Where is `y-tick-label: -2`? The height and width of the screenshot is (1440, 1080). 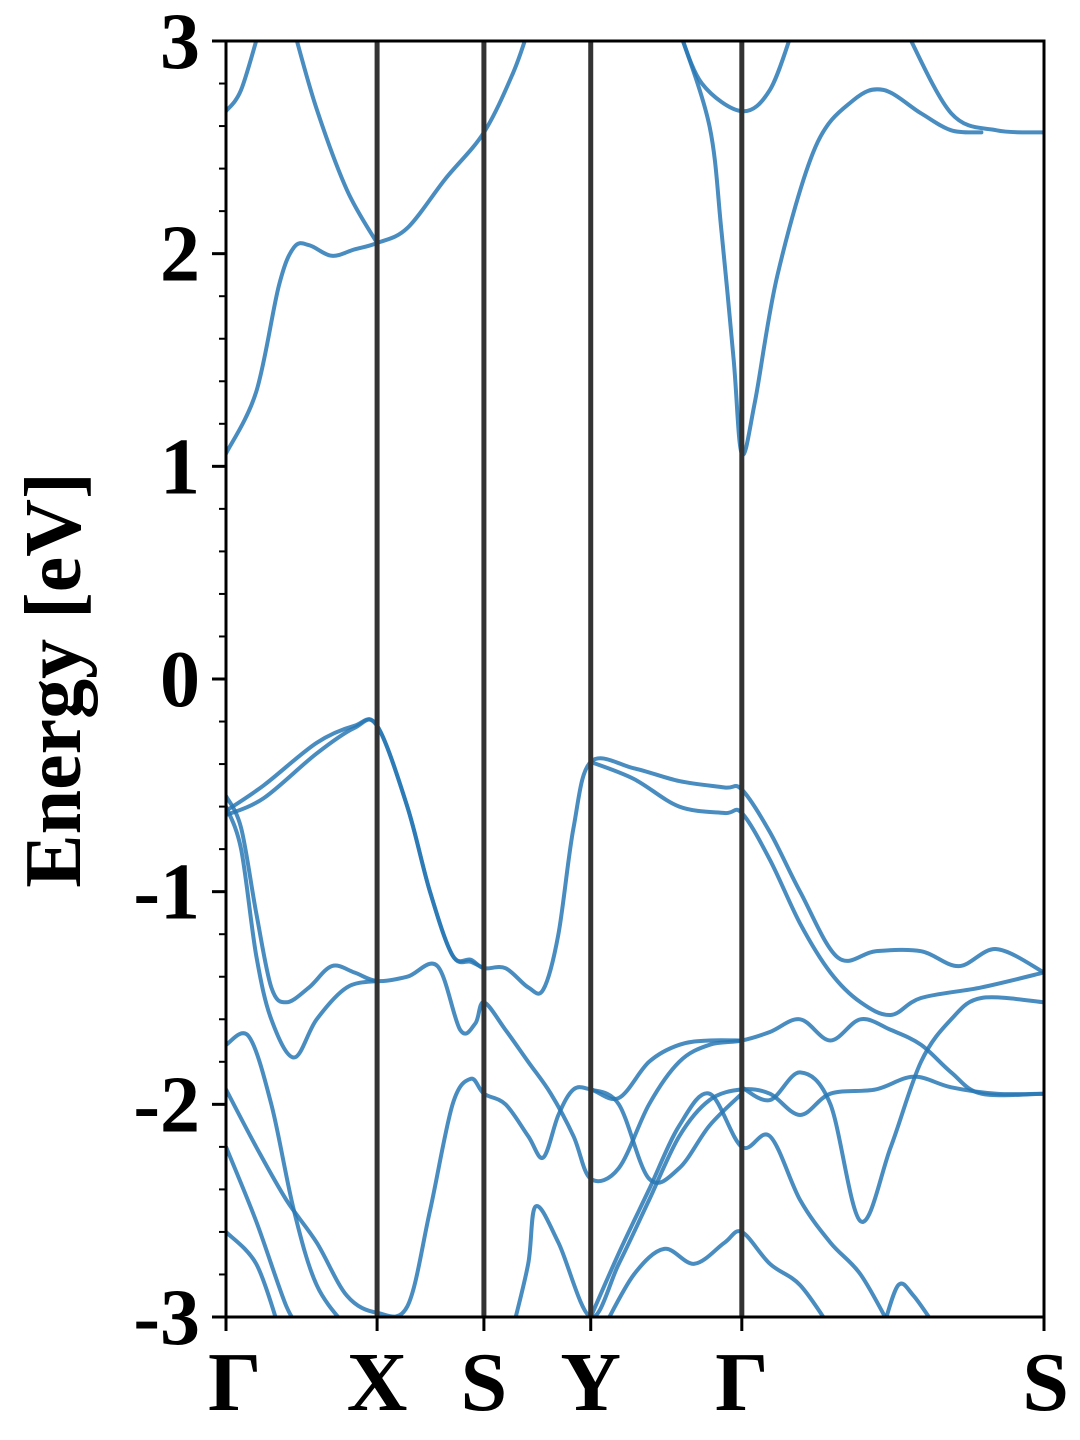 y-tick-label: -2 is located at coordinates (166, 1105).